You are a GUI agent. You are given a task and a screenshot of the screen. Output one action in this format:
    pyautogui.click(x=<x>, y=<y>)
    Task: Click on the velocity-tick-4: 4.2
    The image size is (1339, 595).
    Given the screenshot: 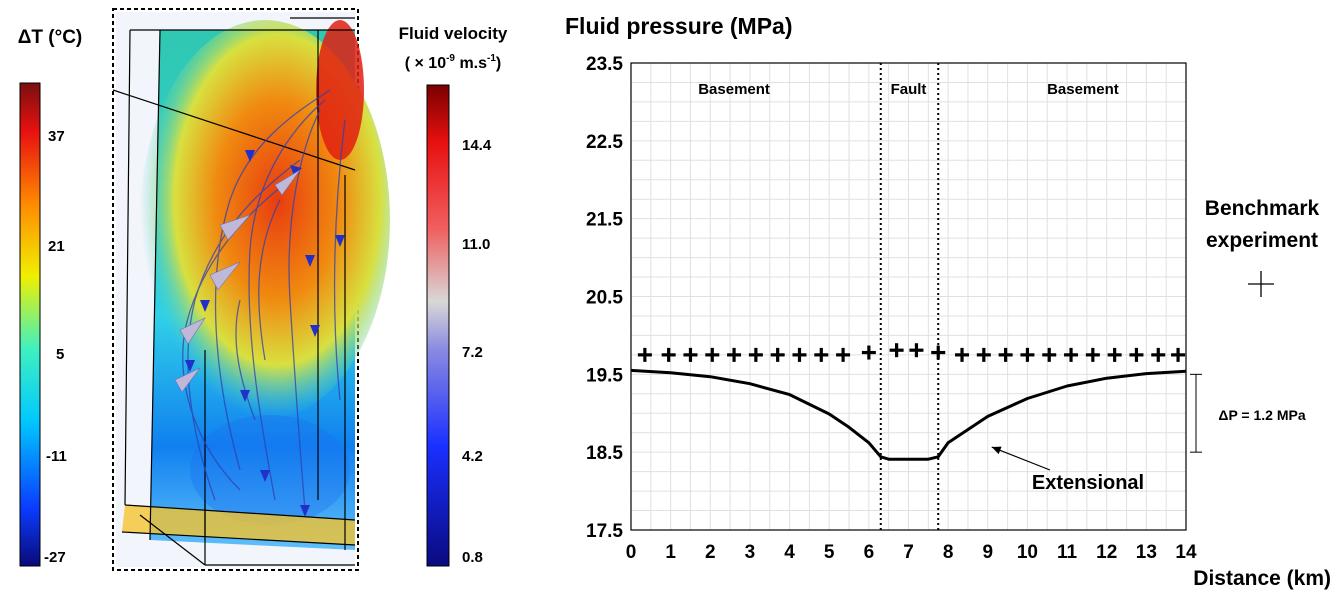 What is the action you would take?
    pyautogui.click(x=472, y=456)
    